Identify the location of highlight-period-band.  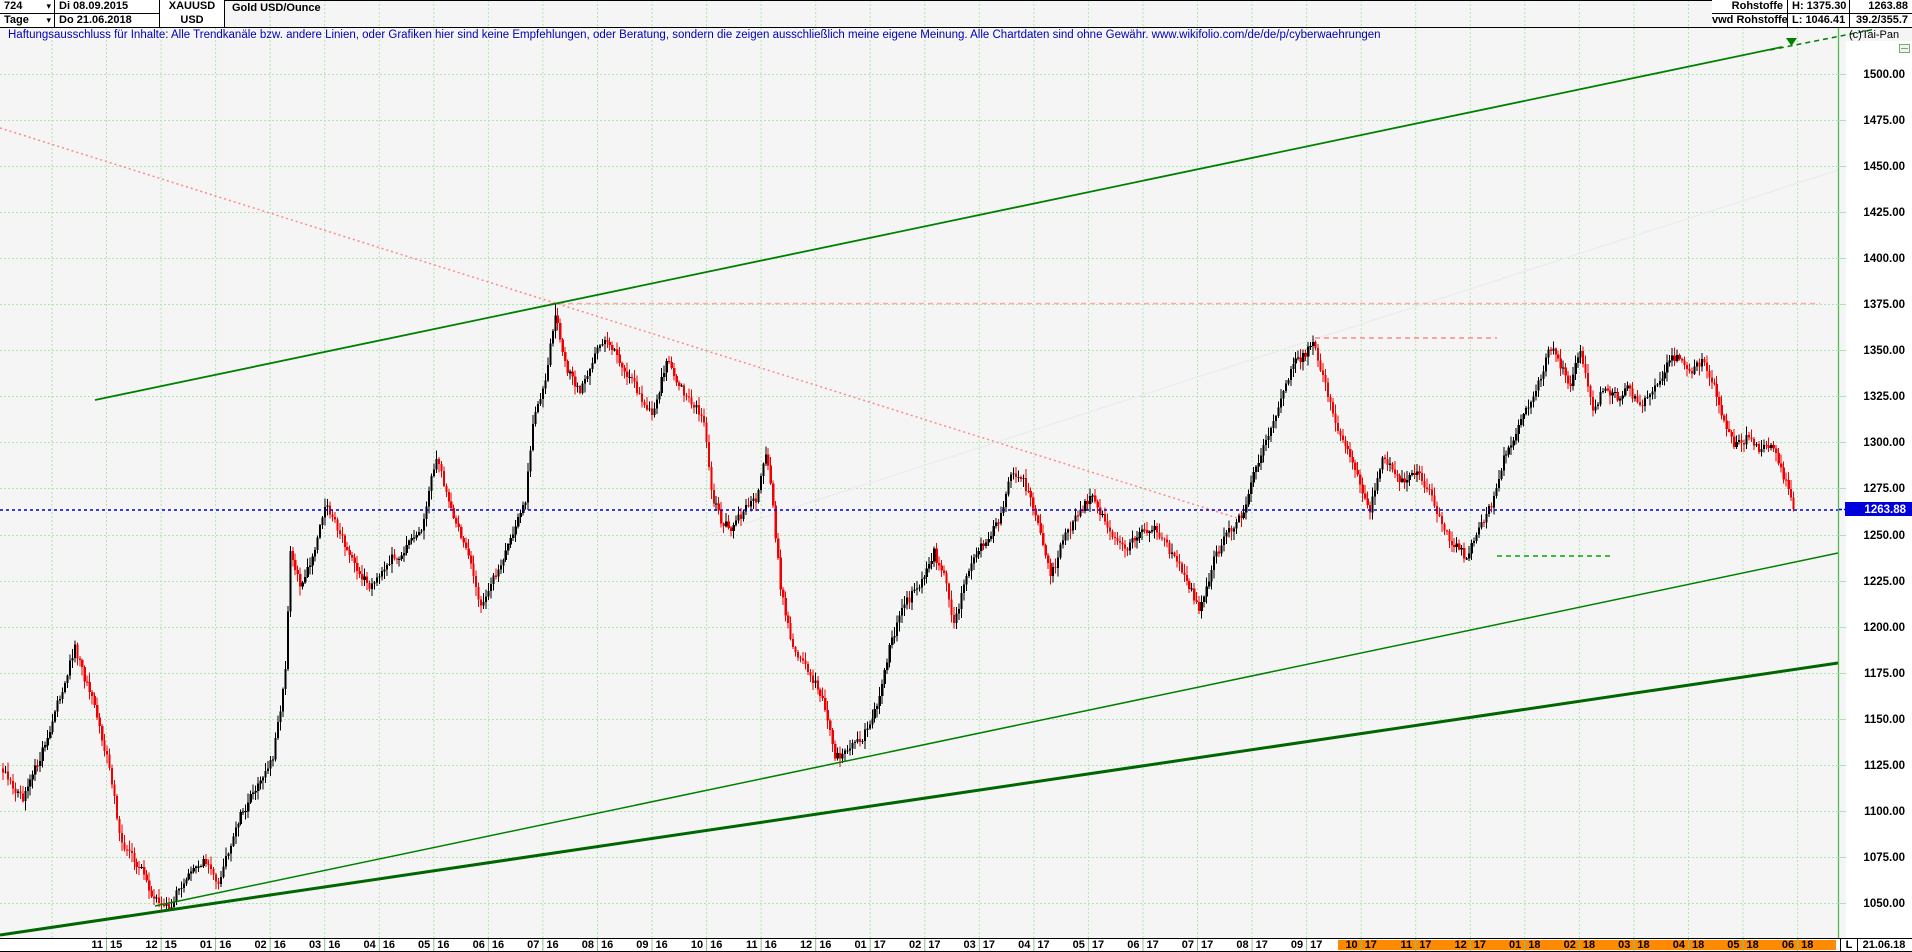
(1587, 945).